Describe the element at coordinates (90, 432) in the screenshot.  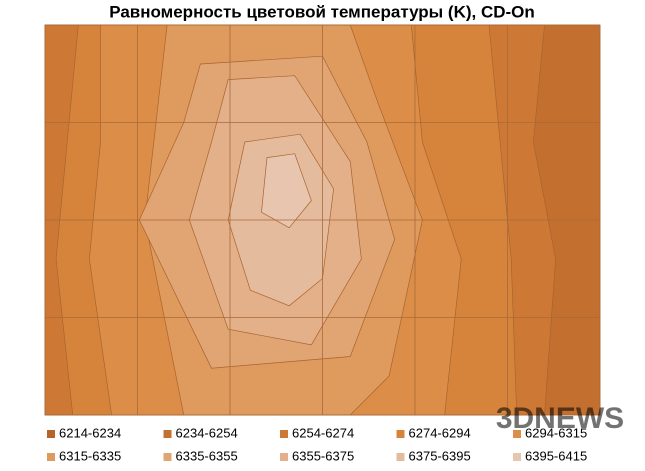
I see `legend-label: 6214-6234` at that location.